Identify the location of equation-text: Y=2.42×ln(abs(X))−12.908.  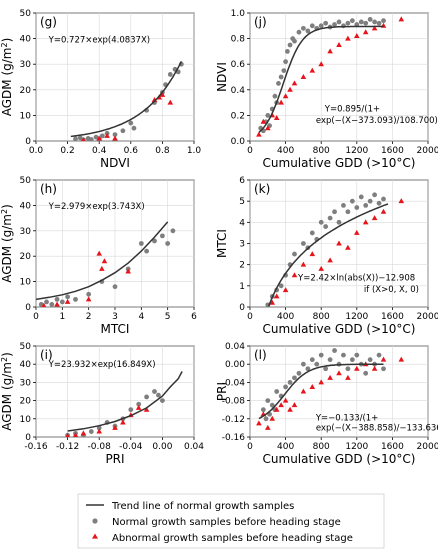
(356, 278).